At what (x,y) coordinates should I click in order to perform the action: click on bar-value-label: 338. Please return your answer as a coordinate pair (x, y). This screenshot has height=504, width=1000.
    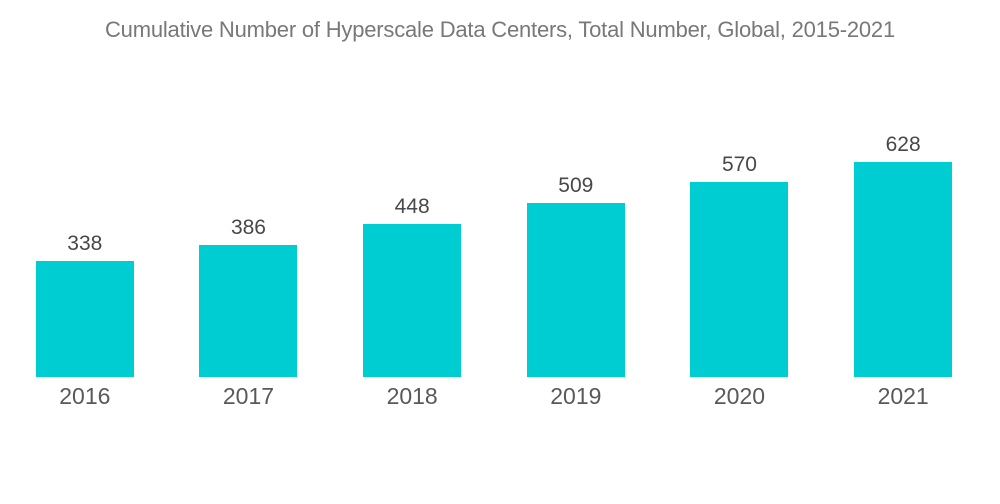
    Looking at the image, I should click on (85, 243).